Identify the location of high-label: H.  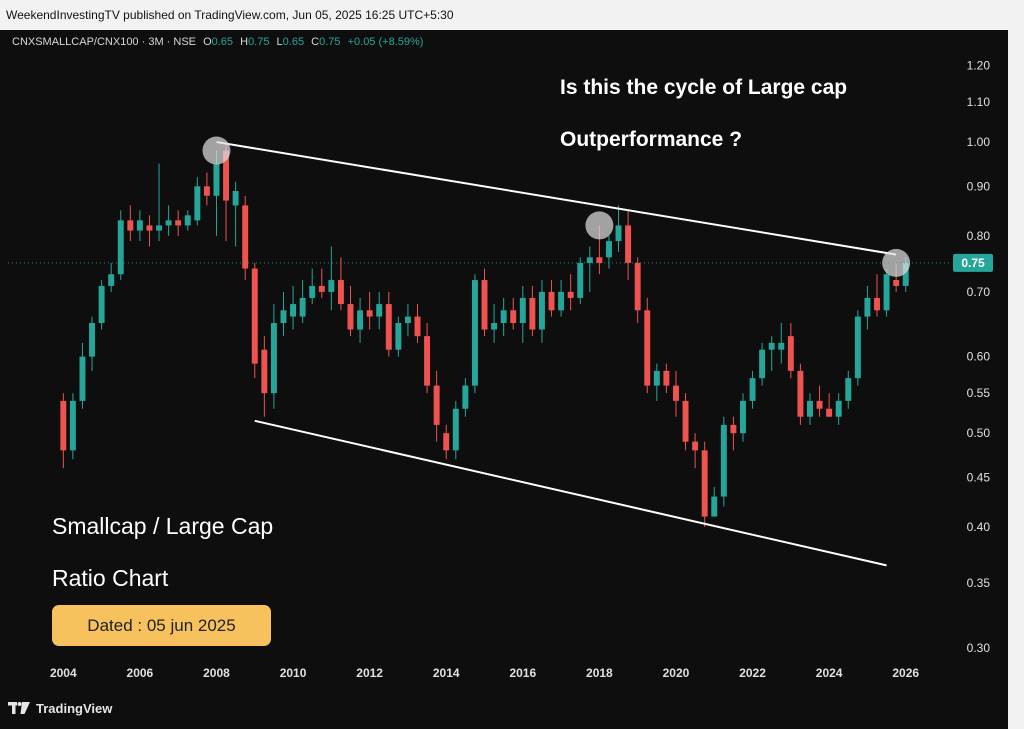
(244, 42).